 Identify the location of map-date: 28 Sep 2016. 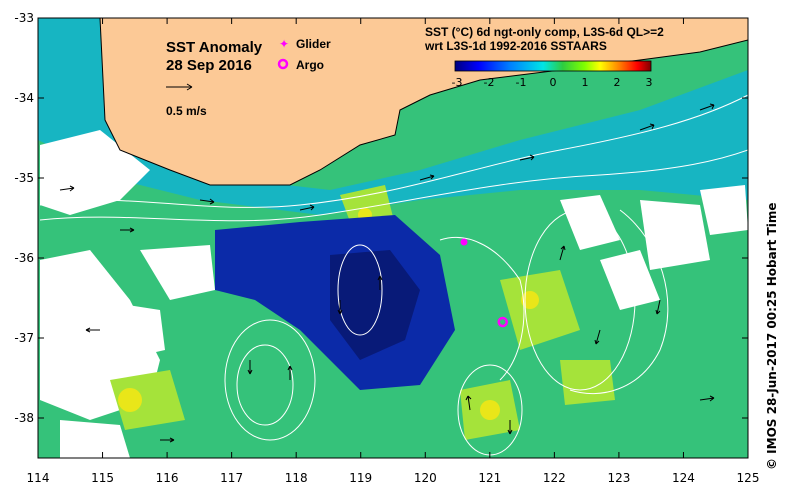
(209, 65).